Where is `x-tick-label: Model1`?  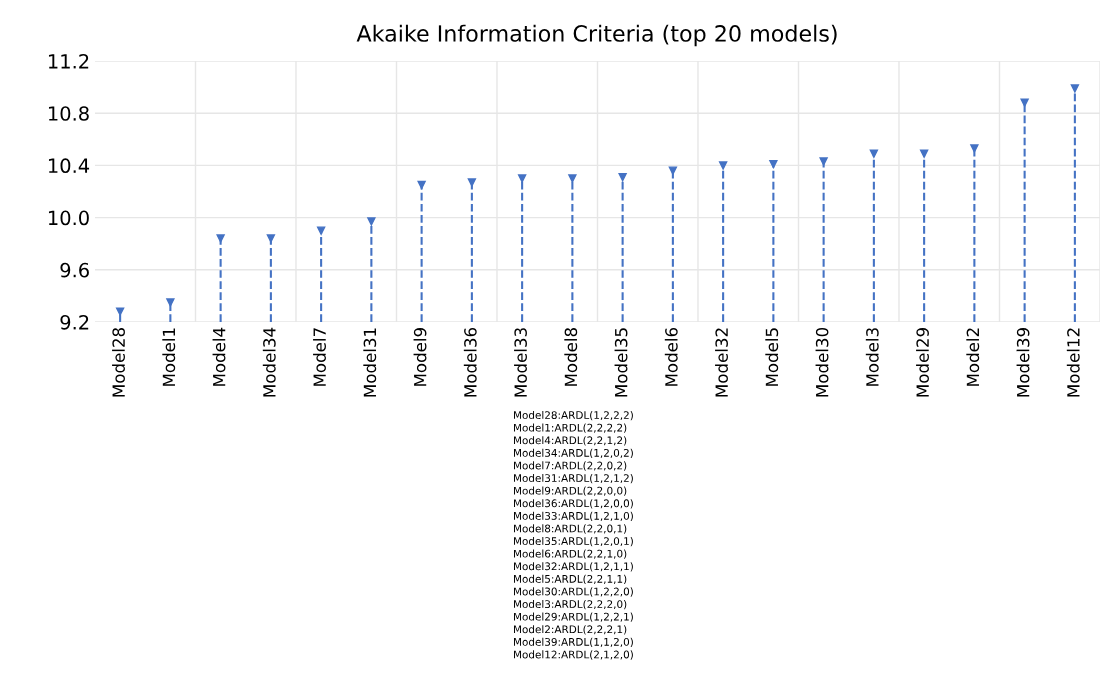
x-tick-label: Model1 is located at coordinates (169, 357).